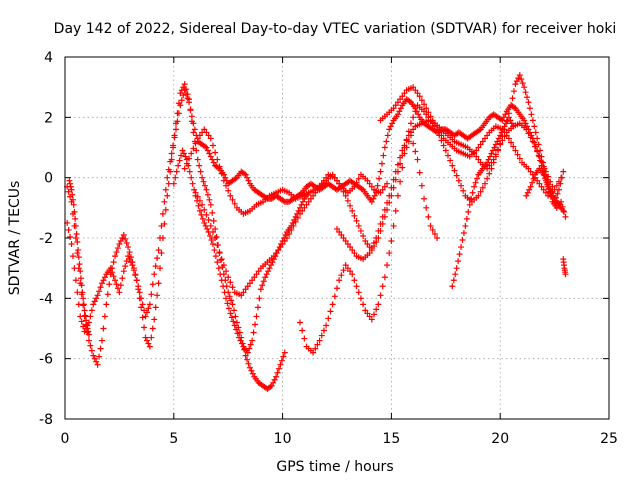 This screenshot has width=640, height=480. Describe the element at coordinates (283, 439) in the screenshot. I see `x-tick-label: 10` at that location.